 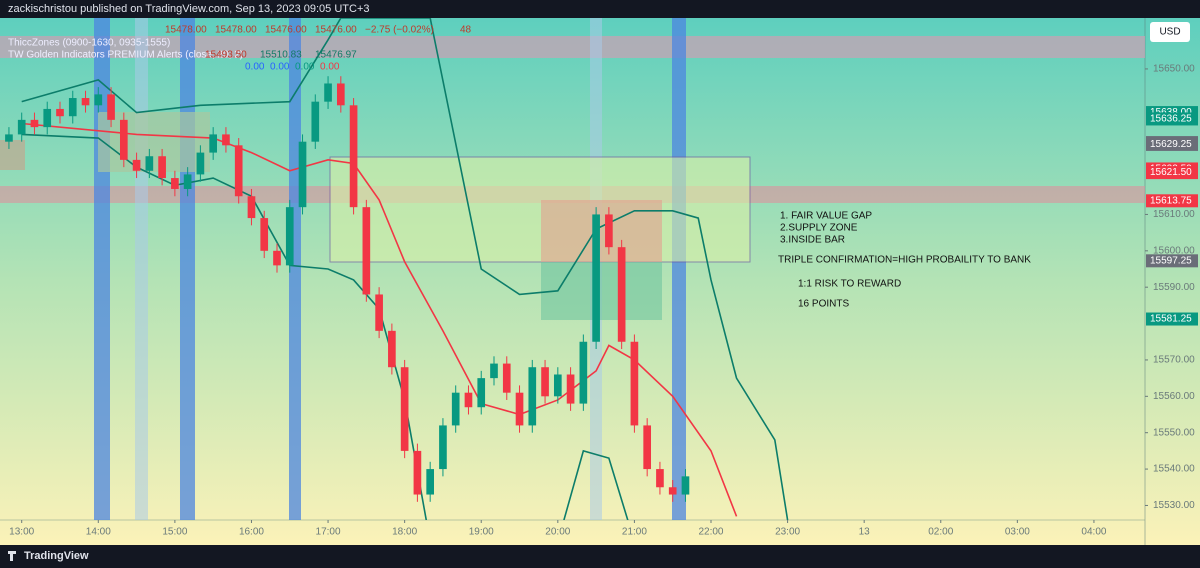 What do you see at coordinates (1174, 505) in the screenshot?
I see `y-tick-label: 15530.00` at bounding box center [1174, 505].